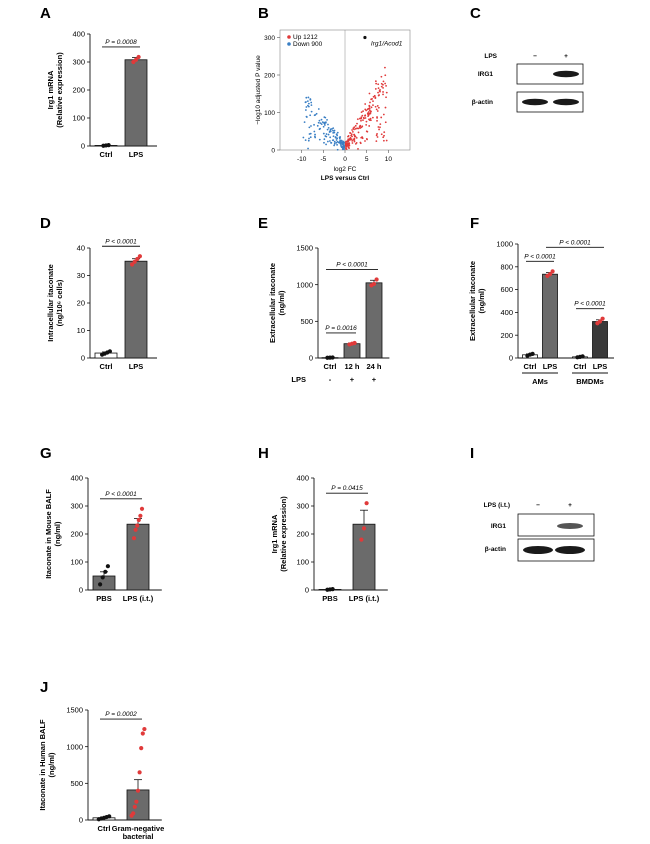 The height and width of the screenshot is (844, 650). What do you see at coordinates (329, 598) in the screenshot?
I see `h-category-label: PBS` at bounding box center [329, 598].